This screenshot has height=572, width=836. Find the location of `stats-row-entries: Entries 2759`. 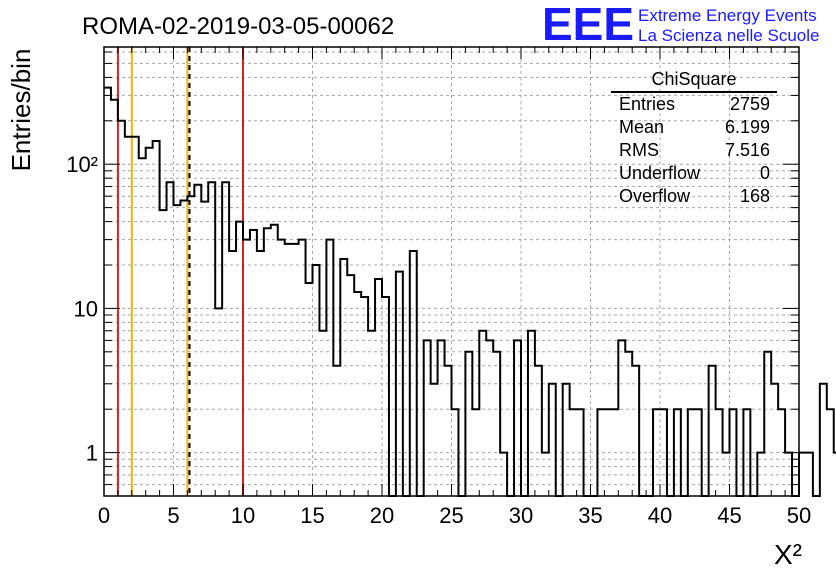

stats-row-entries: Entries 2759 is located at coordinates (694, 104).